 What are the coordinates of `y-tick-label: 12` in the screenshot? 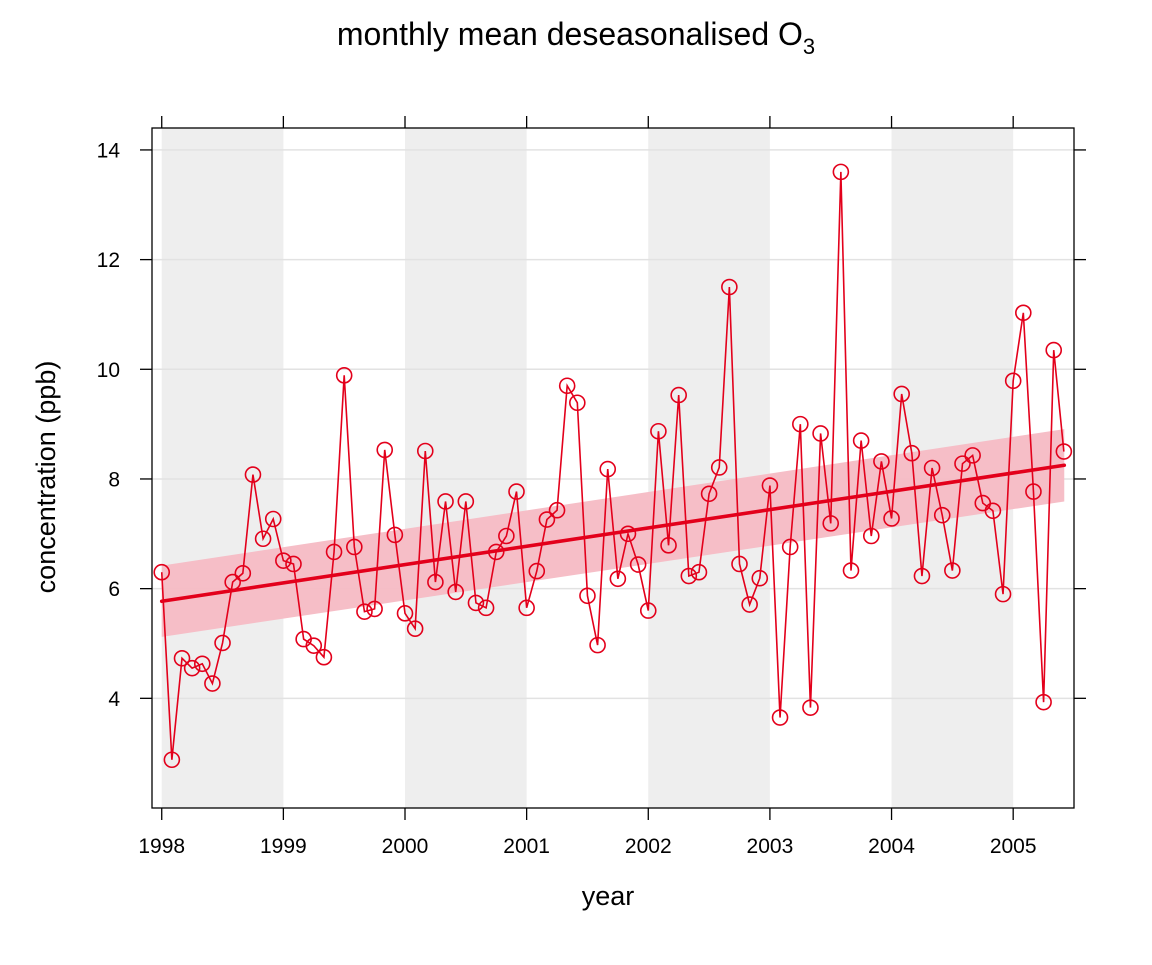 It's located at (108, 260).